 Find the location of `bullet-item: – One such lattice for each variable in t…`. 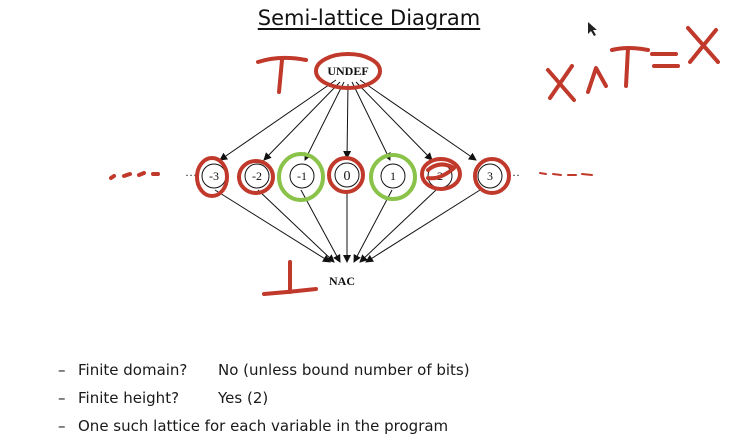

bullet-item: – One such lattice for each variable in t… is located at coordinates (264, 426).